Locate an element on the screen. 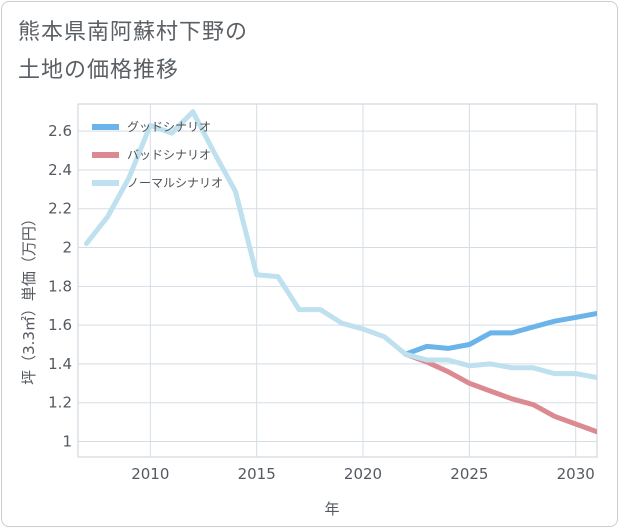 The image size is (621, 530). y-tick-label: 1.8 is located at coordinates (60, 286).